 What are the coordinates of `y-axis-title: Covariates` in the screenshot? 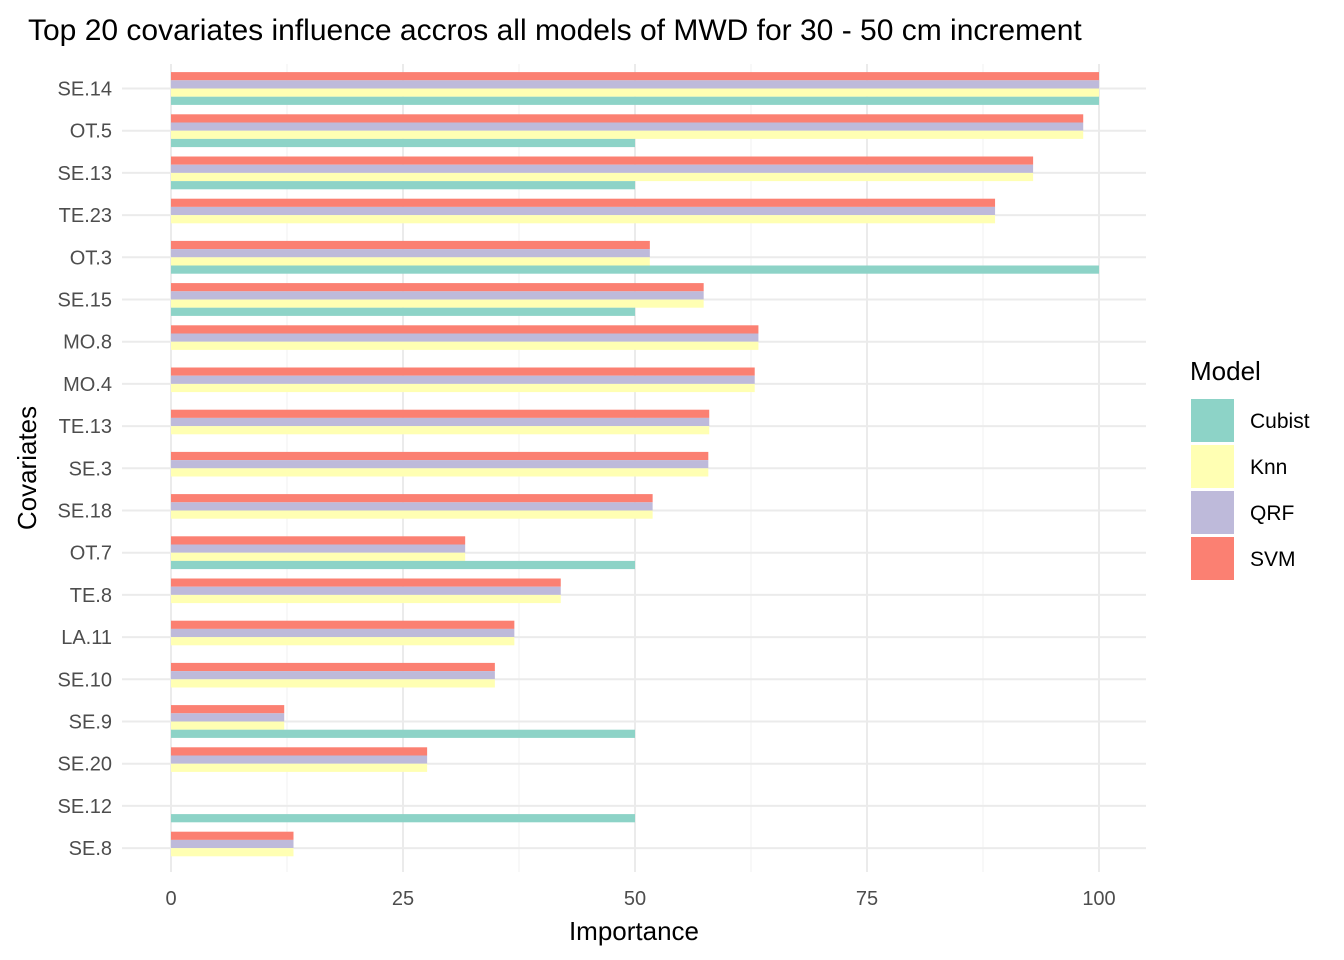 It's located at (27, 468).